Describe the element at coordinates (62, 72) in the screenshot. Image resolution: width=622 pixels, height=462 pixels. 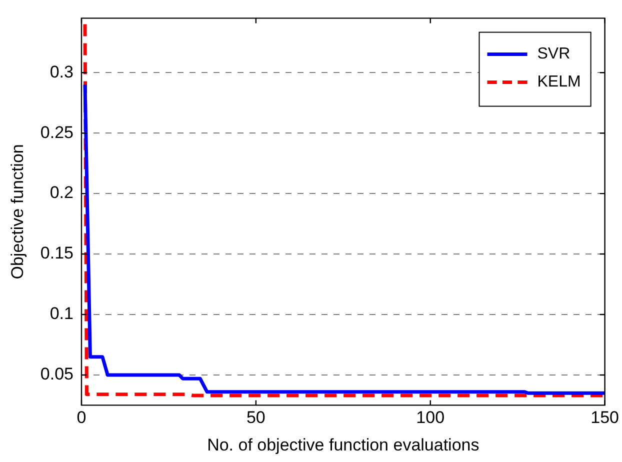
I see `y-tick-label: 0.3` at that location.